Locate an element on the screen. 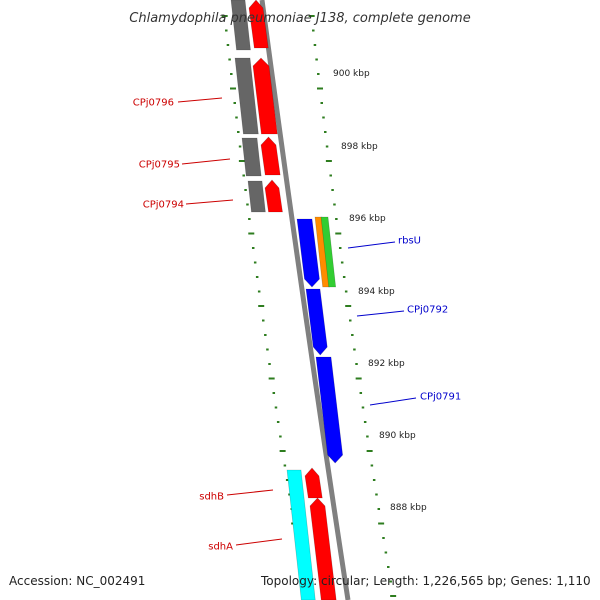 Image resolution: width=600 pixels, height=600 pixels. gene-label-sdhb: sdhB is located at coordinates (211, 497).